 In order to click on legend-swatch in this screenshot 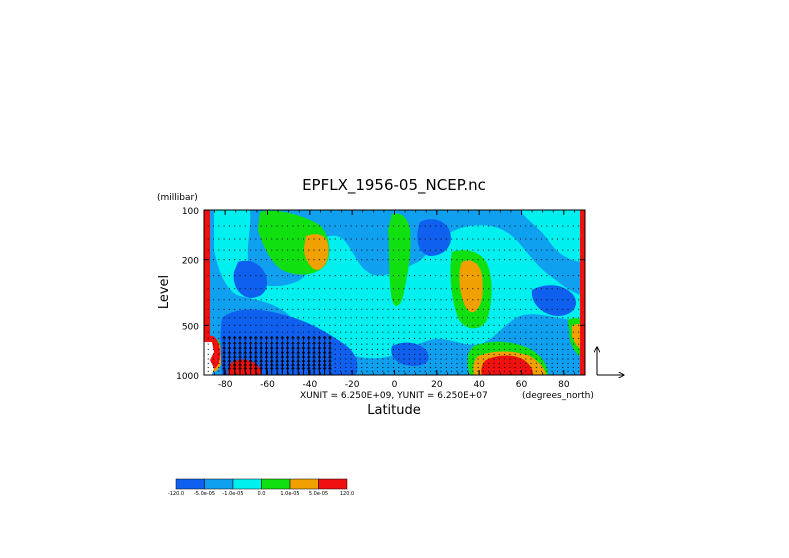, I will do `click(219, 484)`.